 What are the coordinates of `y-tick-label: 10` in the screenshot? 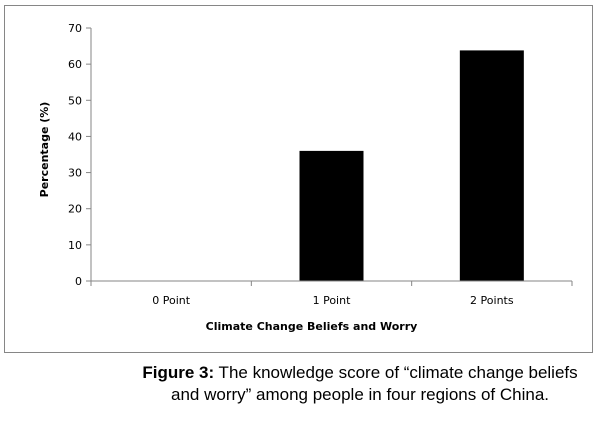 It's located at (75, 245).